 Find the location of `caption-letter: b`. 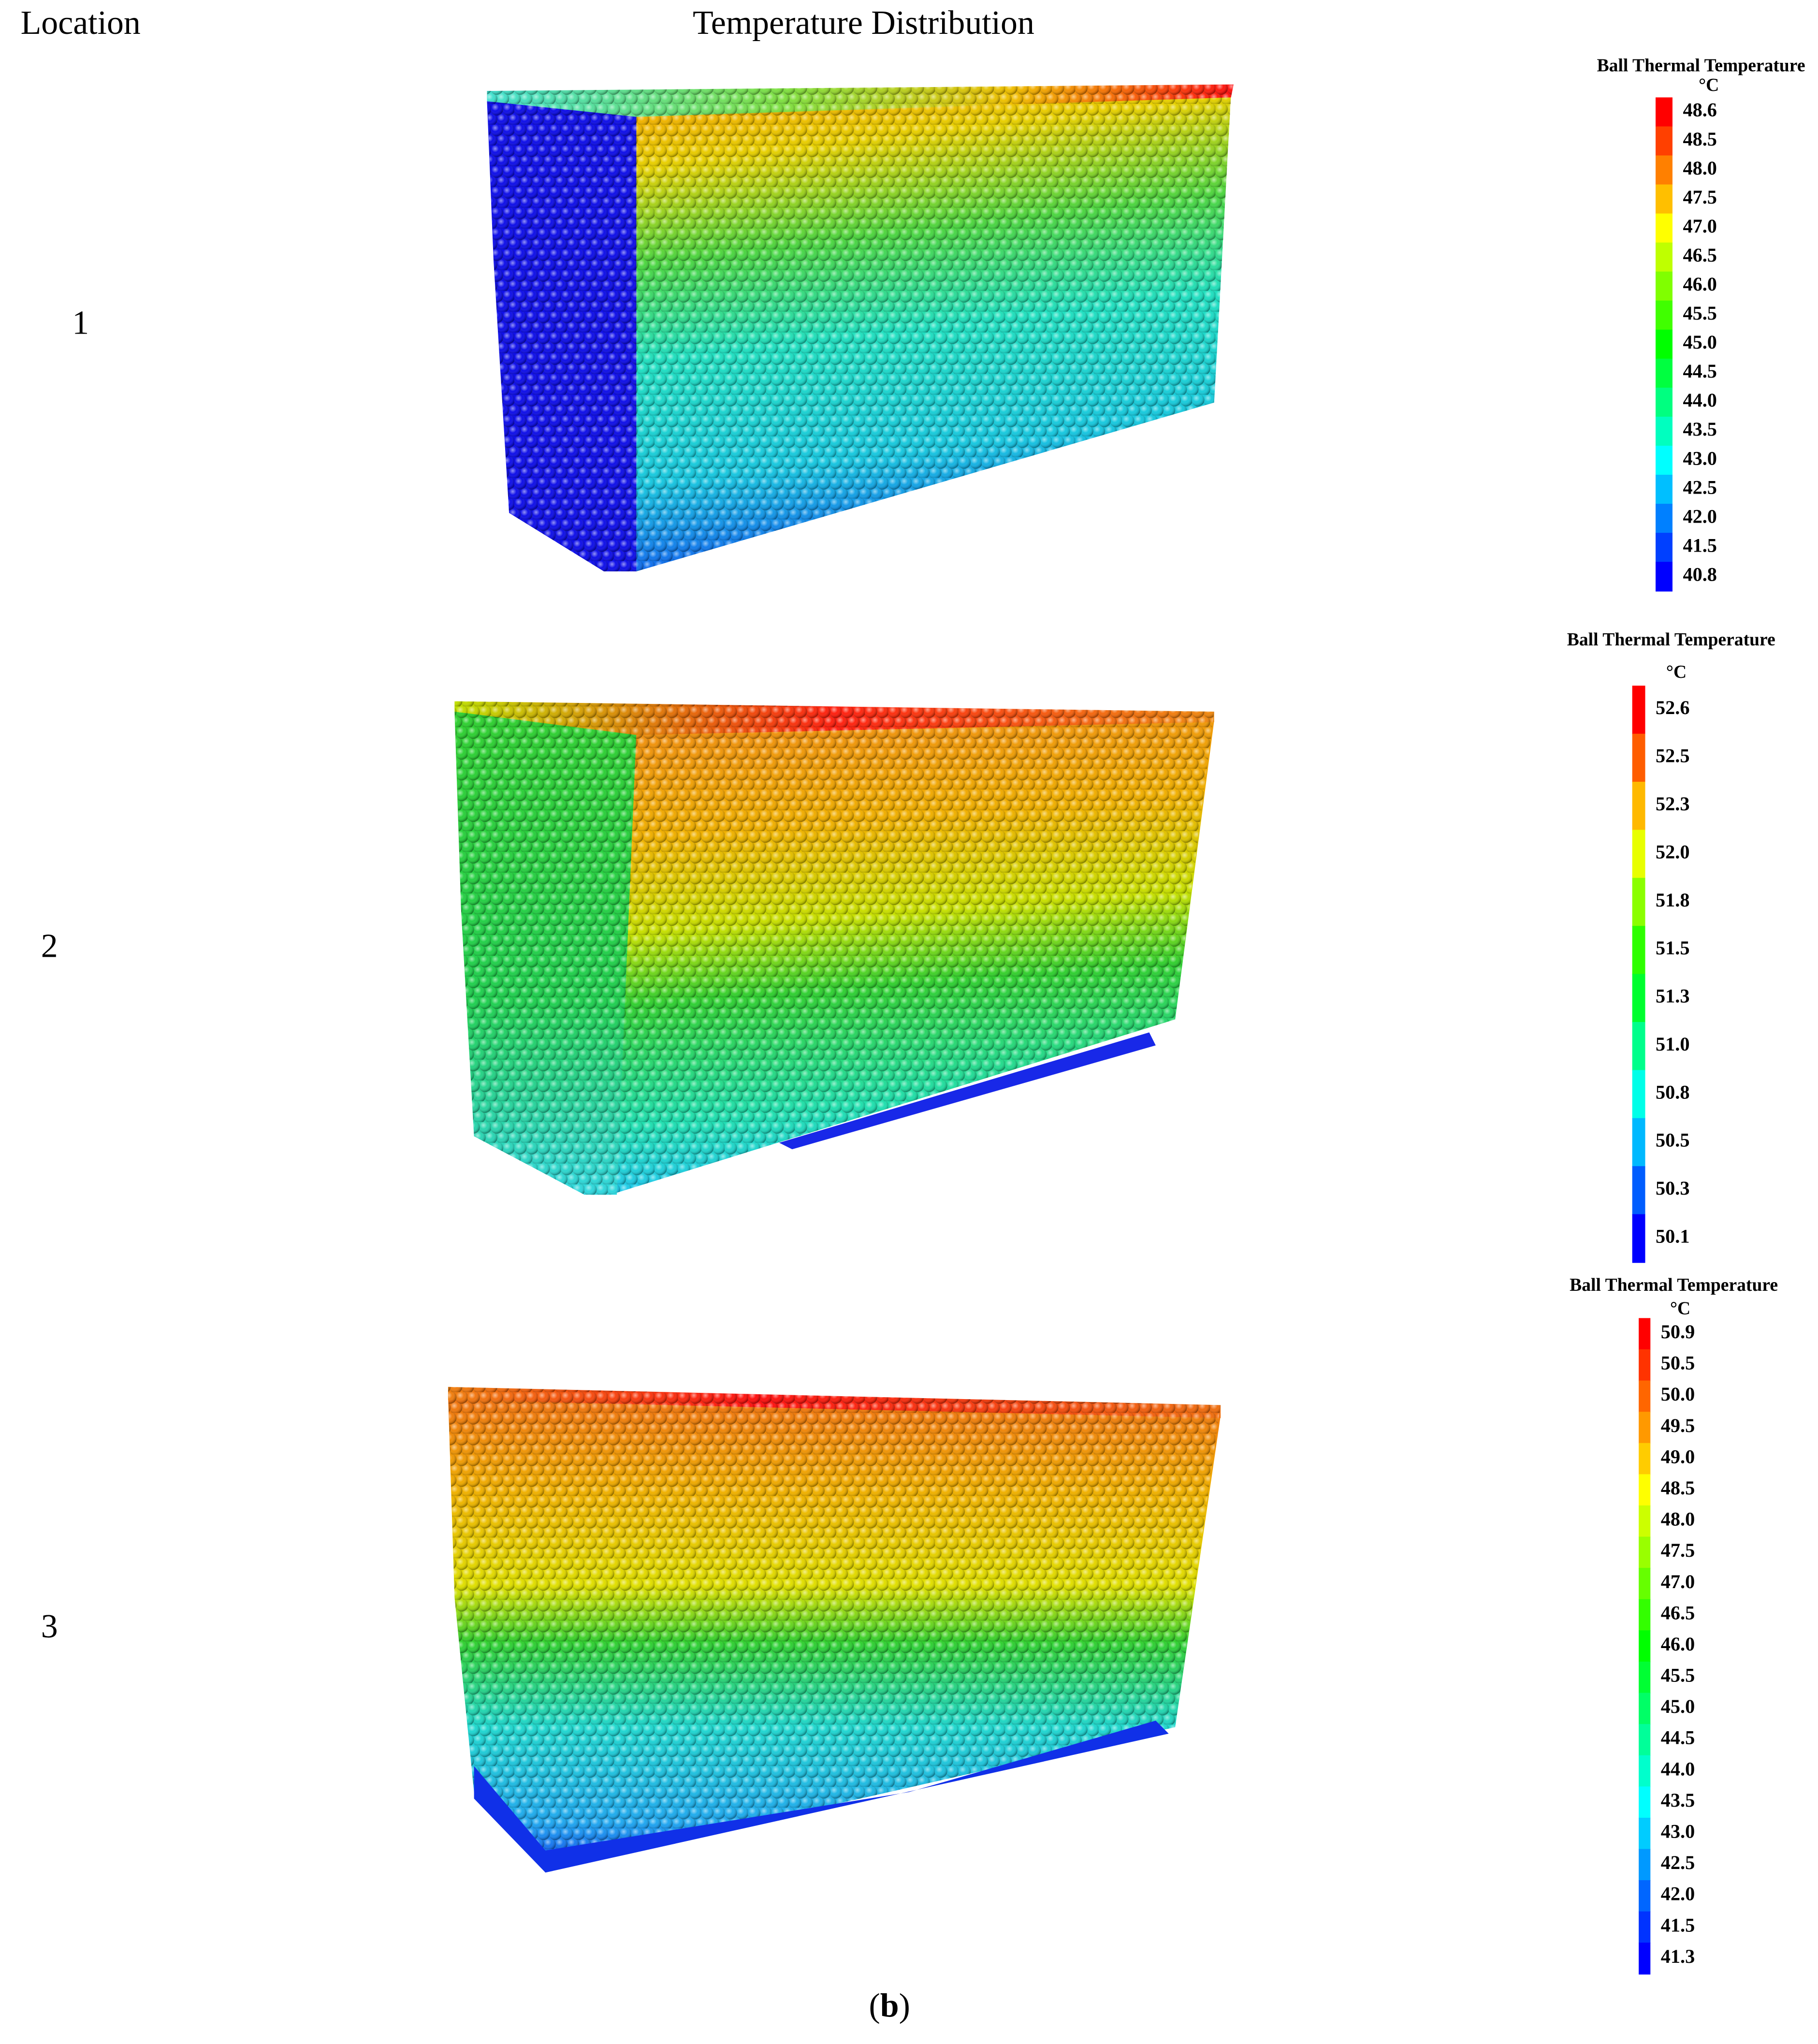

caption-letter: b is located at coordinates (889, 2006).